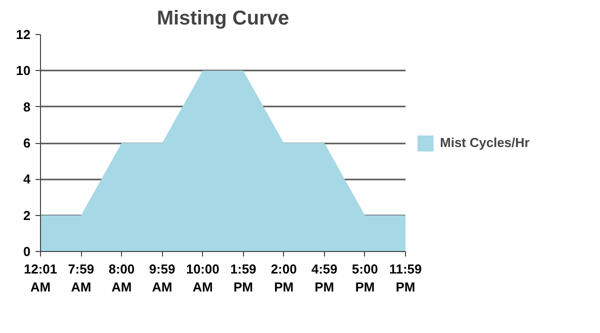 Image resolution: width=600 pixels, height=333 pixels. I want to click on x-tick-label: 10:00 AM, so click(203, 278).